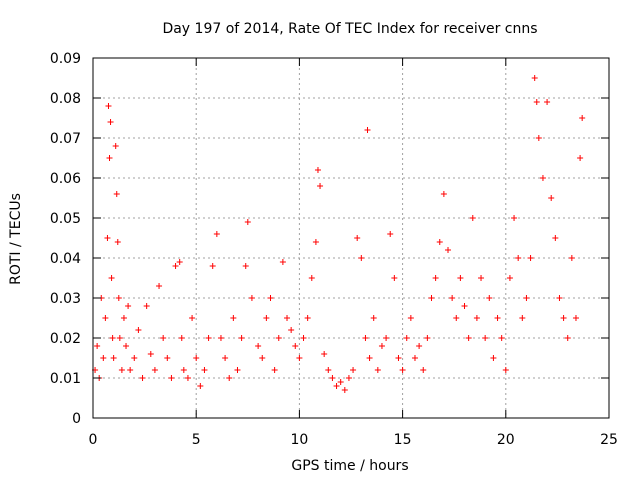  Describe the element at coordinates (65, 59) in the screenshot. I see `y-tick-label: 0.09` at that location.